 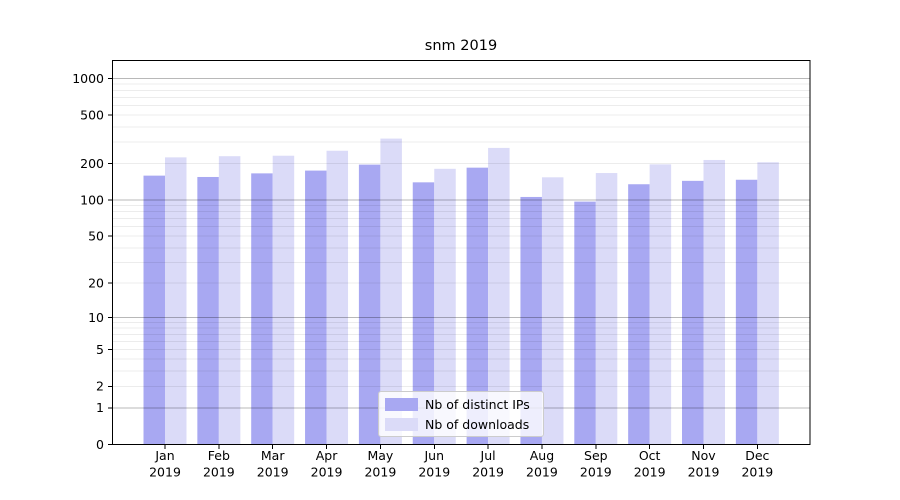 I want to click on x-tick-label-month: Oct, so click(x=650, y=455).